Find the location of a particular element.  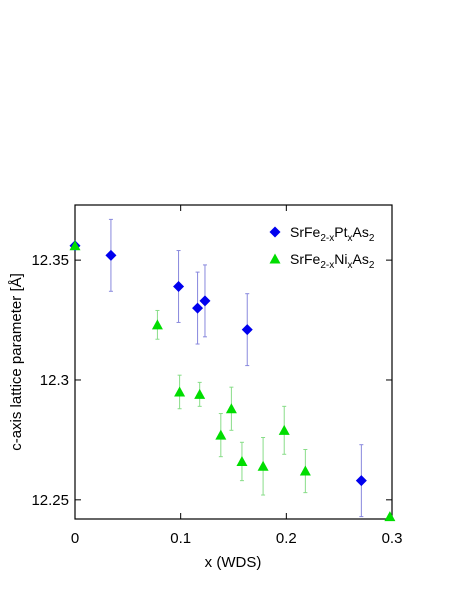

y-axis-title: c-axis lattice parameter [Å] is located at coordinates (16, 362).